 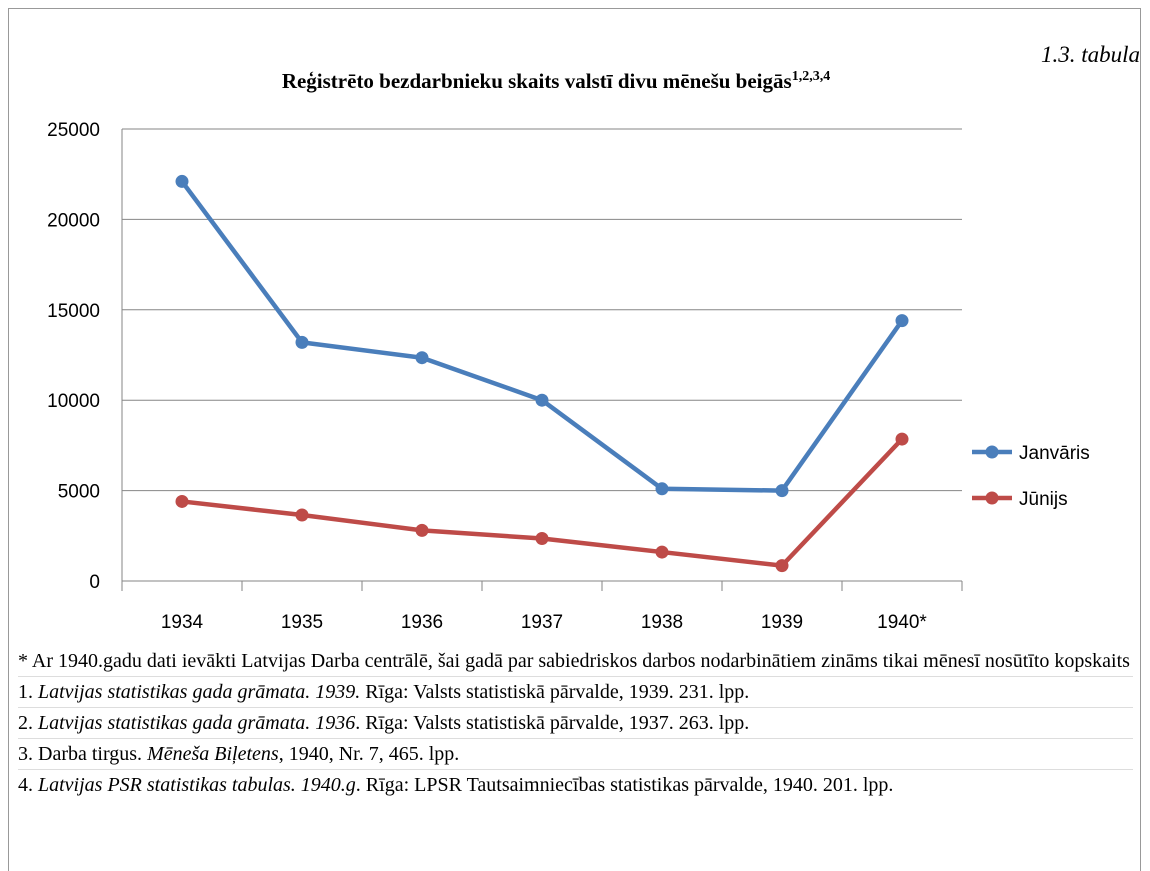 I want to click on footnote-text: Mēneša Biļetens, so click(x=213, y=754).